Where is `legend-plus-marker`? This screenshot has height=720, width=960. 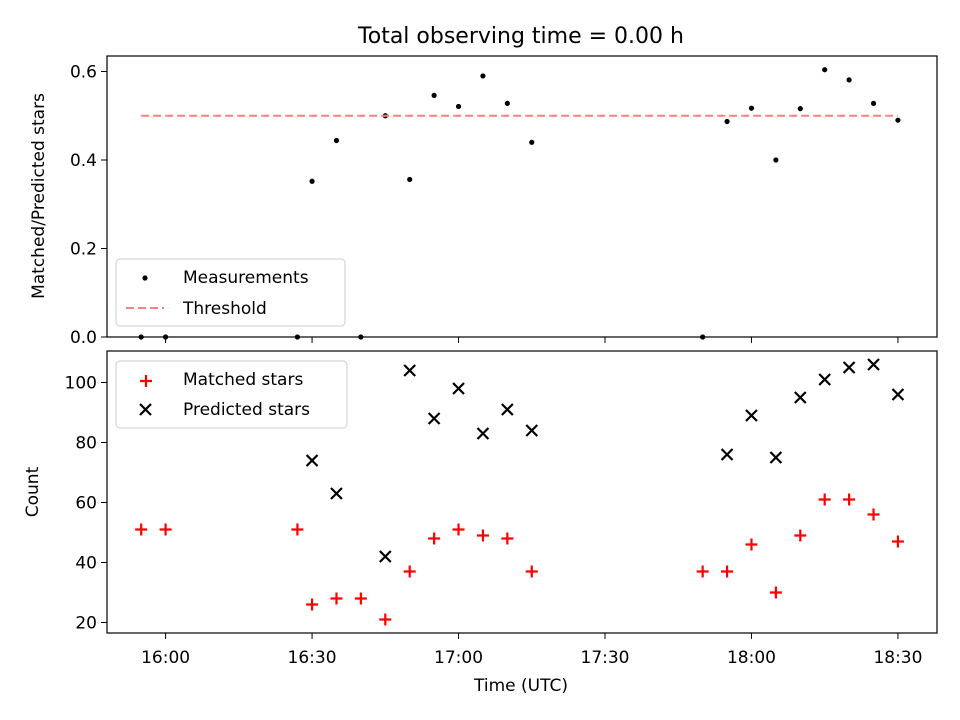 legend-plus-marker is located at coordinates (146, 381).